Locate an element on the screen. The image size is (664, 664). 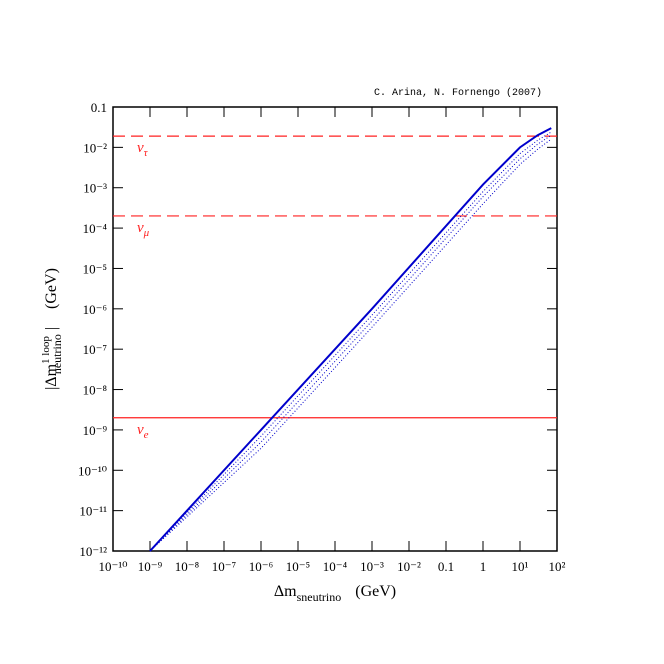
y-label-end: | is located at coordinates (51, 328).